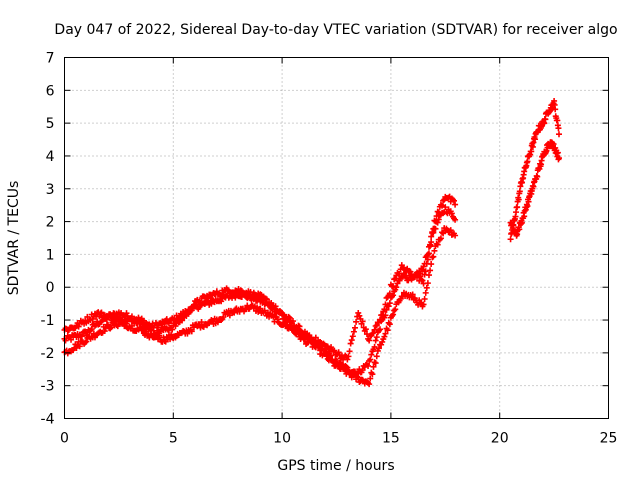  I want to click on y-tick-label: -2, so click(48, 354).